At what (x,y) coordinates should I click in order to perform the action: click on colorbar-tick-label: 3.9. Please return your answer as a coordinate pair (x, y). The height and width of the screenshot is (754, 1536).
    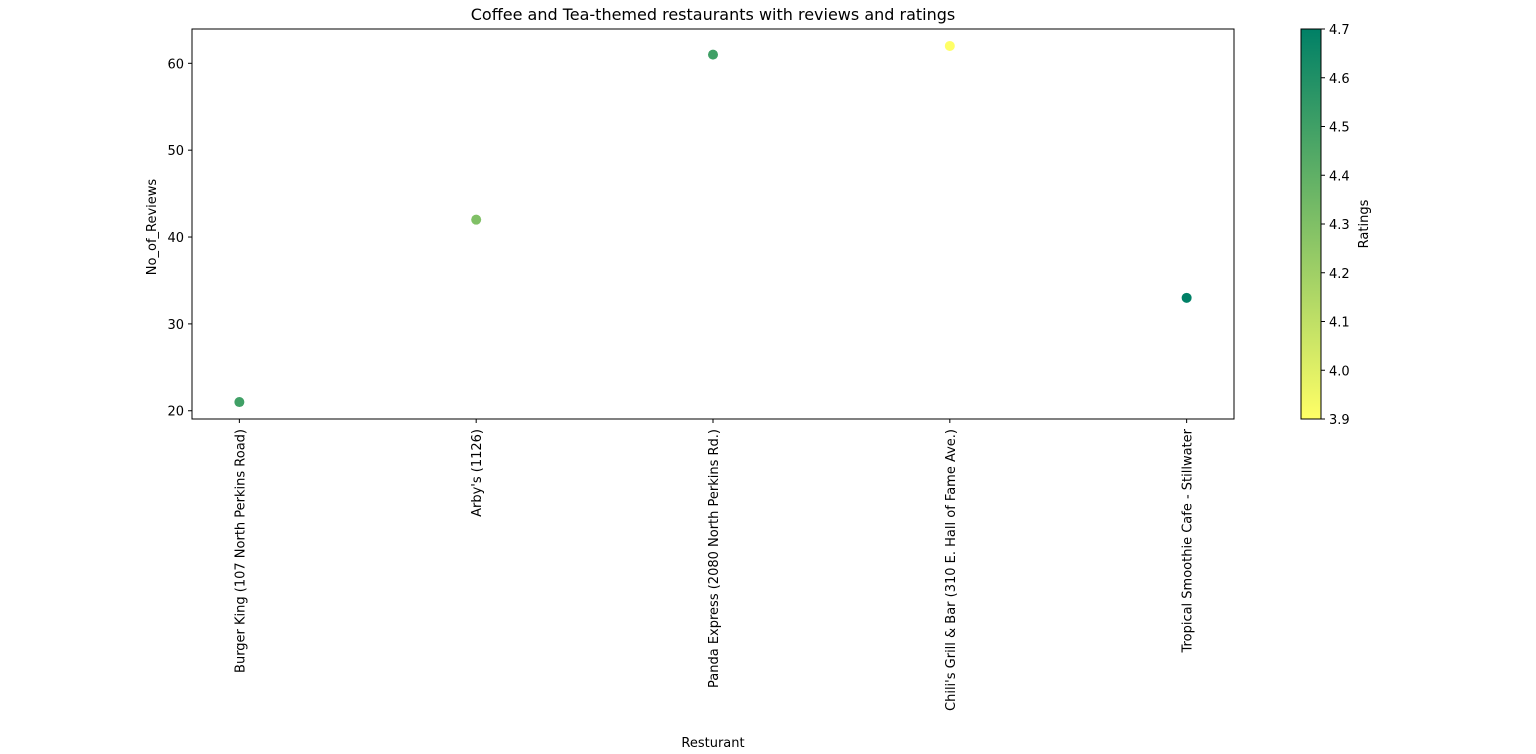
    Looking at the image, I should click on (1339, 420).